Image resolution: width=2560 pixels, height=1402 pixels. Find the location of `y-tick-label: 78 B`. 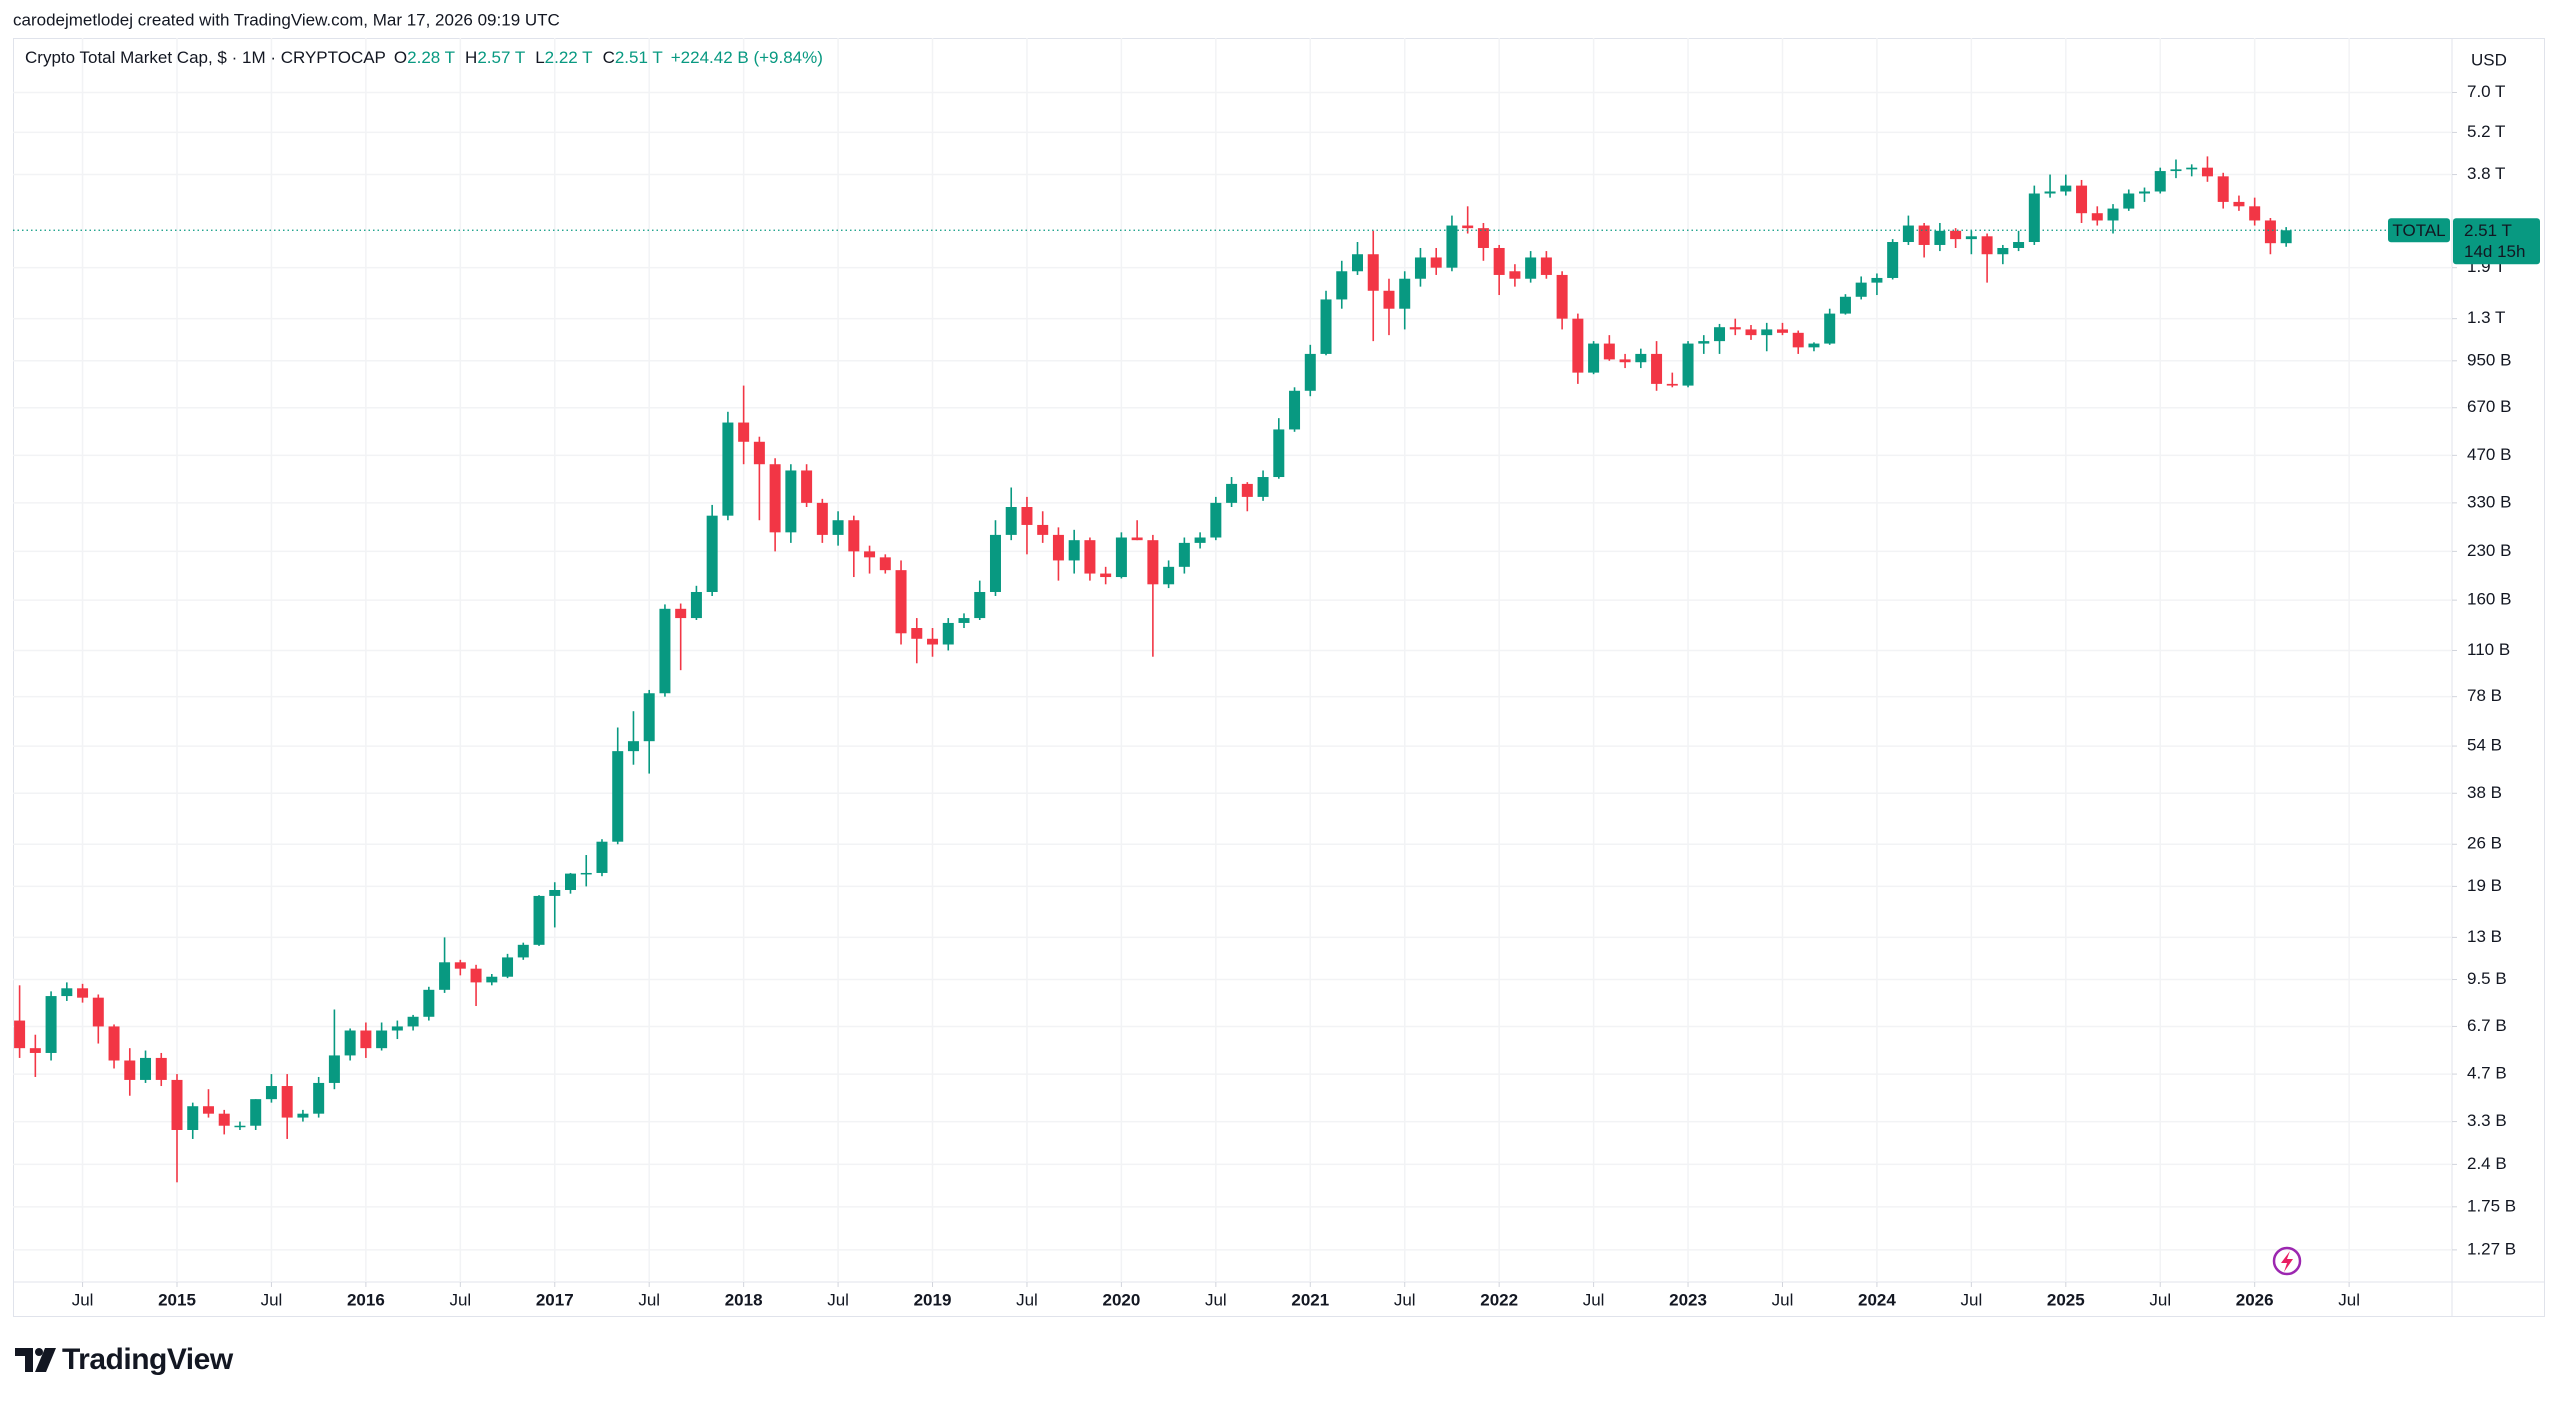

y-tick-label: 78 B is located at coordinates (2484, 695).